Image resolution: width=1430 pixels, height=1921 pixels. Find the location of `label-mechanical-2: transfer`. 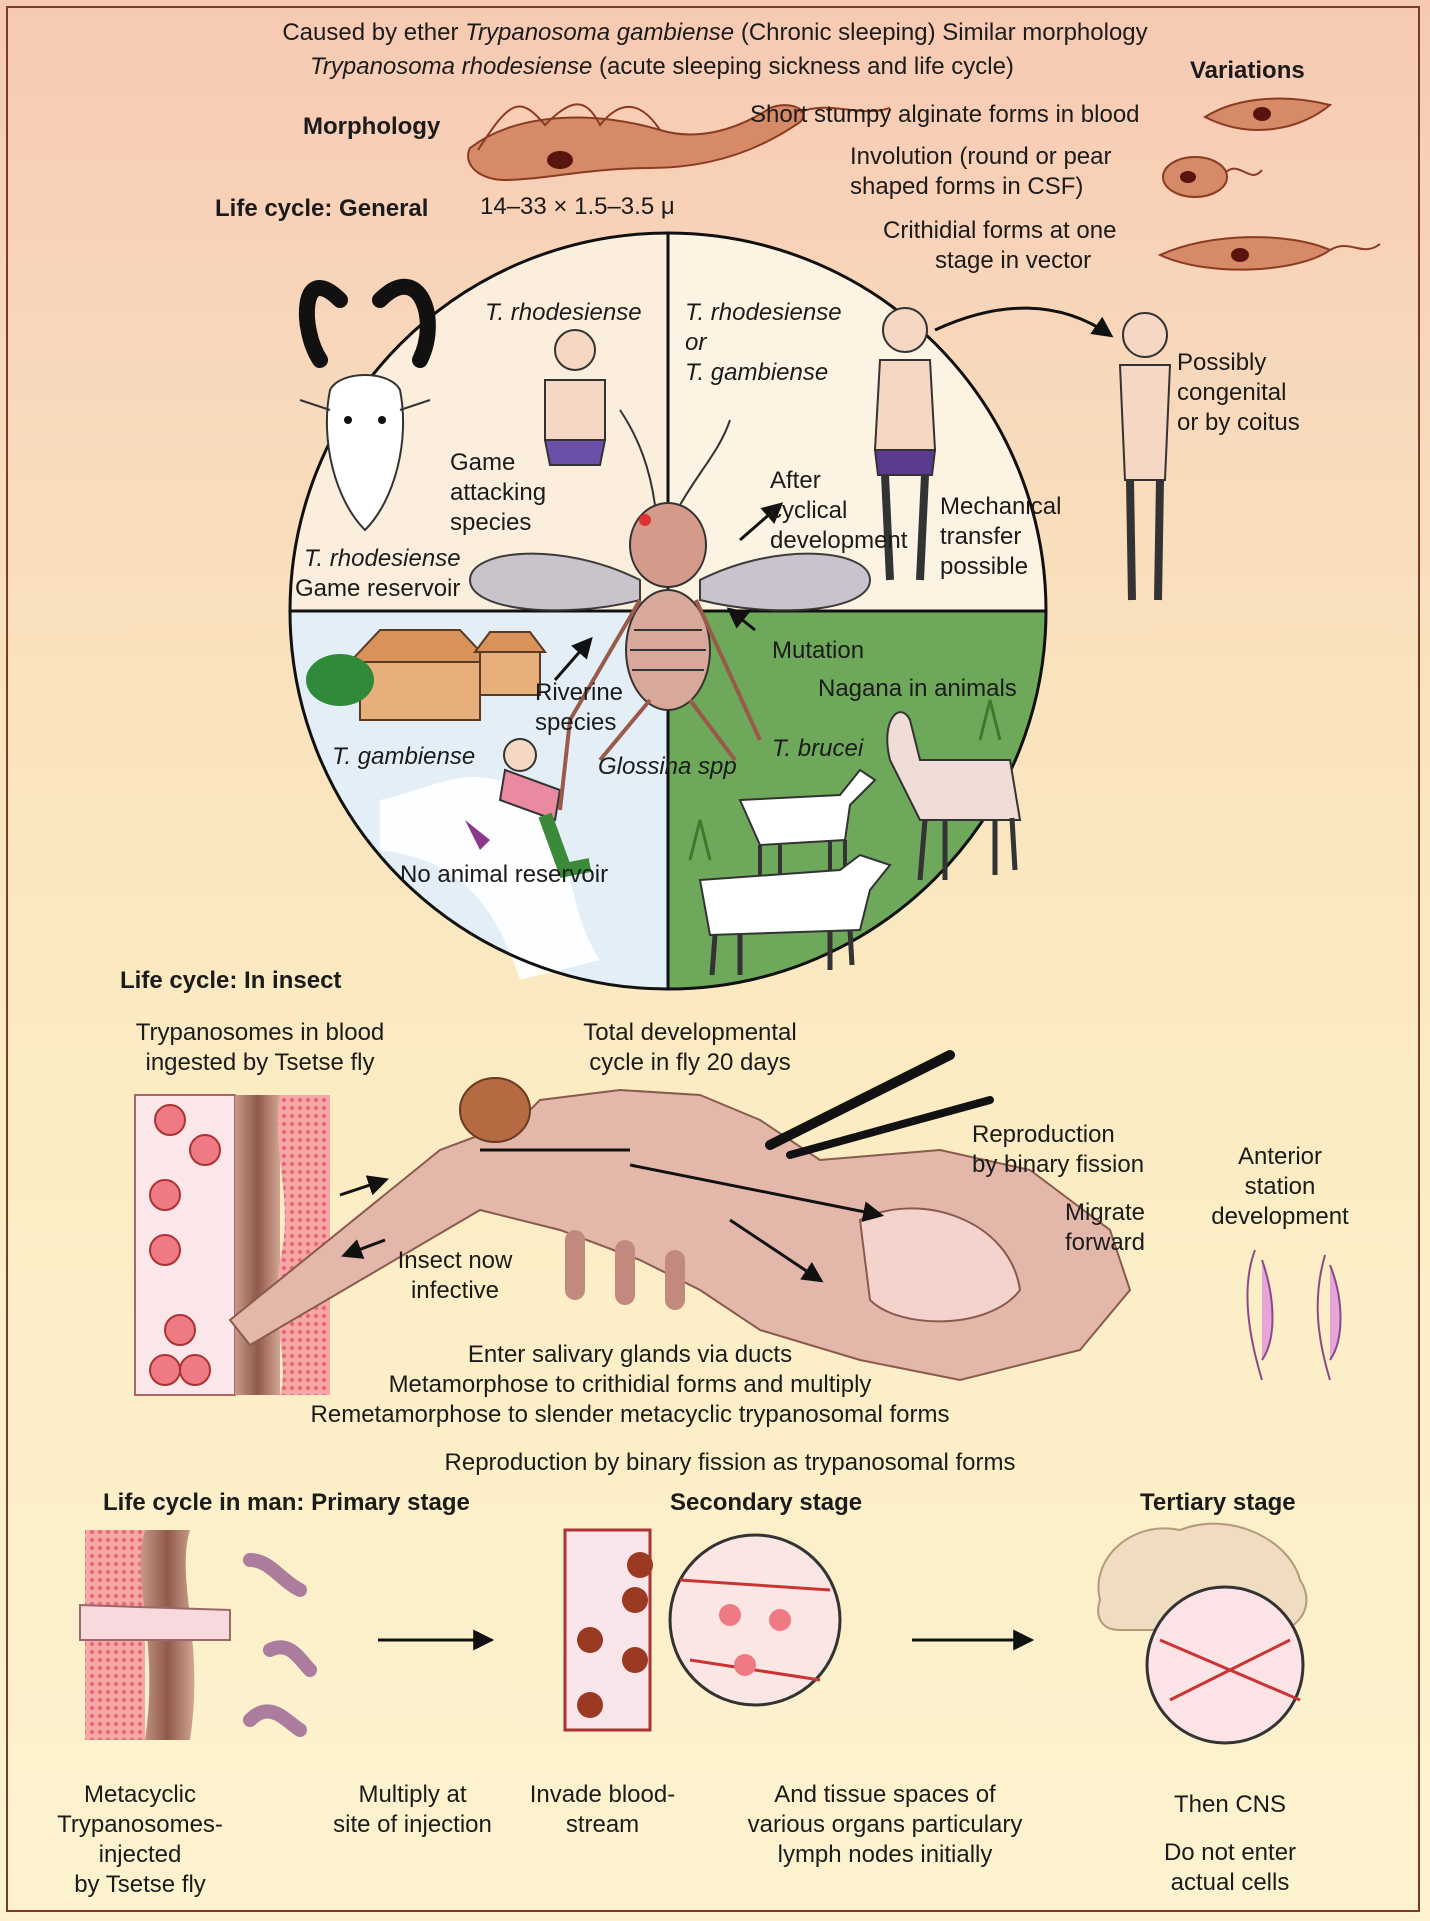

label-mechanical-2: transfer is located at coordinates (981, 536).